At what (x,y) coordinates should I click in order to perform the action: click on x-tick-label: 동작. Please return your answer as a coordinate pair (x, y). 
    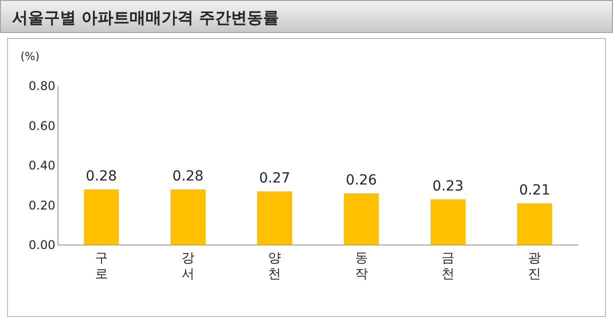
    Looking at the image, I should click on (361, 266).